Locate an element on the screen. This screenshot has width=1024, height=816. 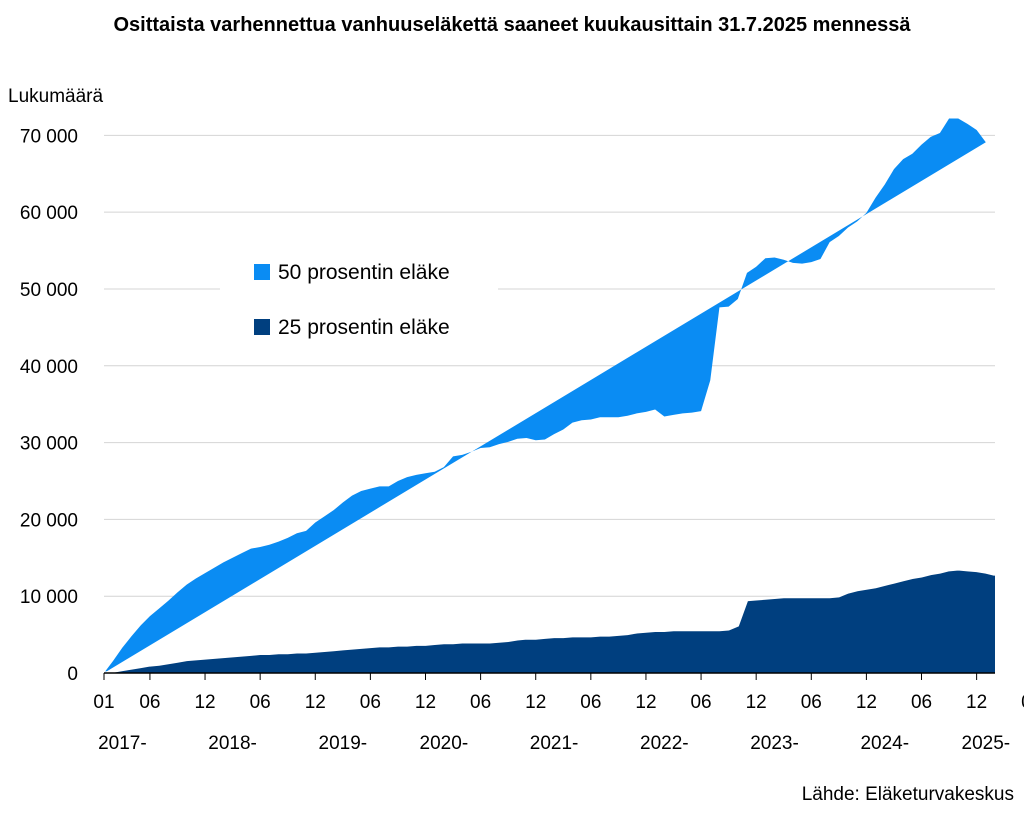
legend-box is located at coordinates (359, 302).